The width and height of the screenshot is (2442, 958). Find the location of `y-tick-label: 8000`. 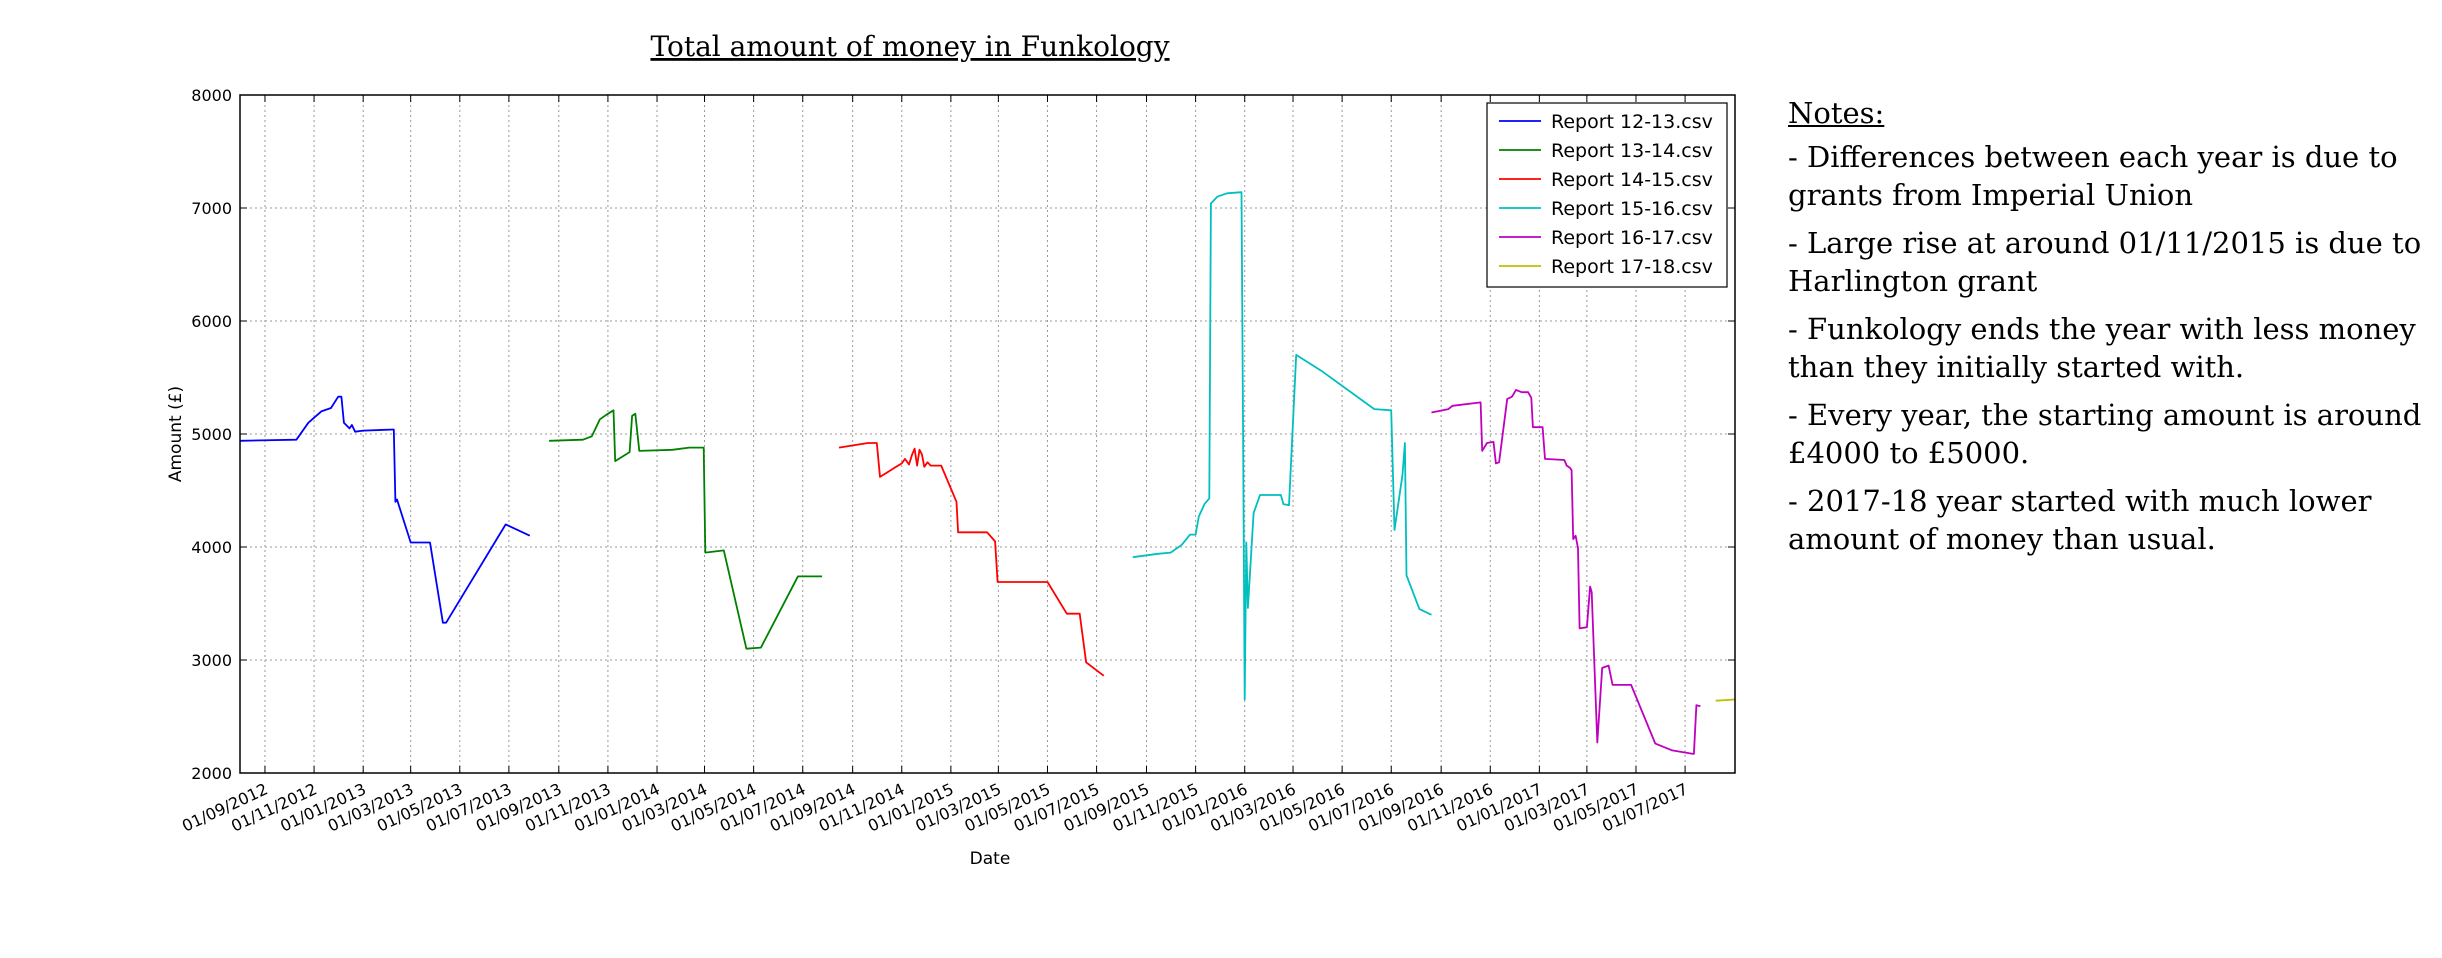

y-tick-label: 8000 is located at coordinates (211, 95).